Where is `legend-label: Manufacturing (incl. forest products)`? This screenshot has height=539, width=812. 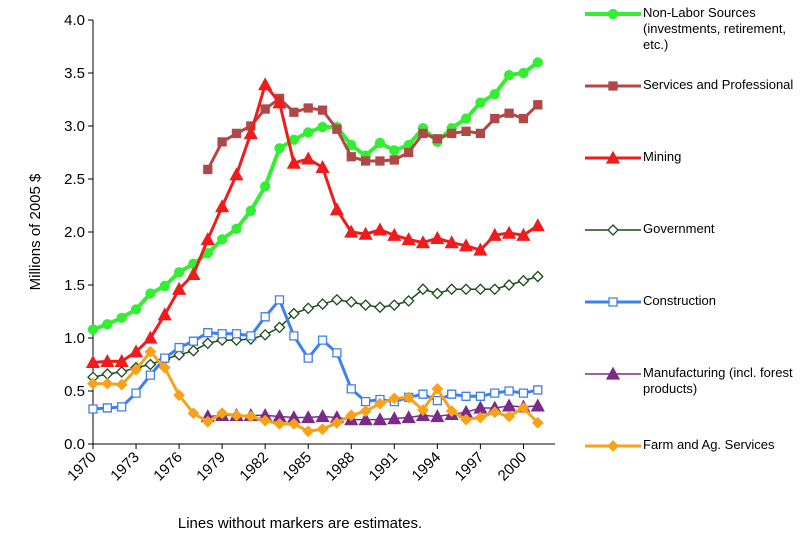 legend-label: Manufacturing (incl. forest products) is located at coordinates (718, 380).